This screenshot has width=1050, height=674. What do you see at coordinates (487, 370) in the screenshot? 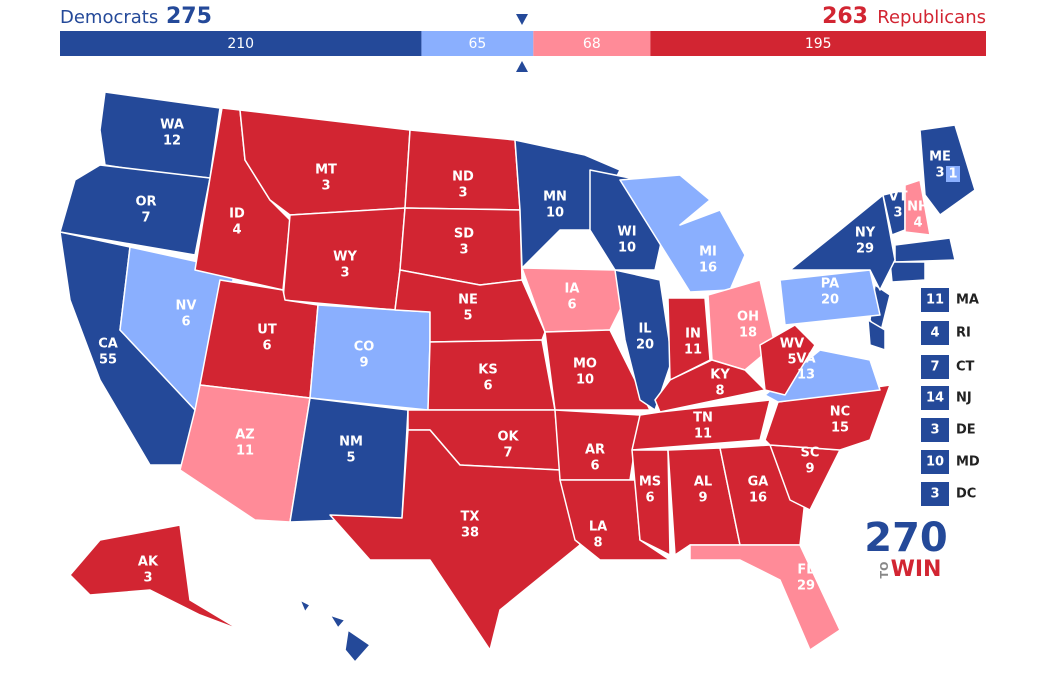
I see `state-abbr: KS` at bounding box center [487, 370].